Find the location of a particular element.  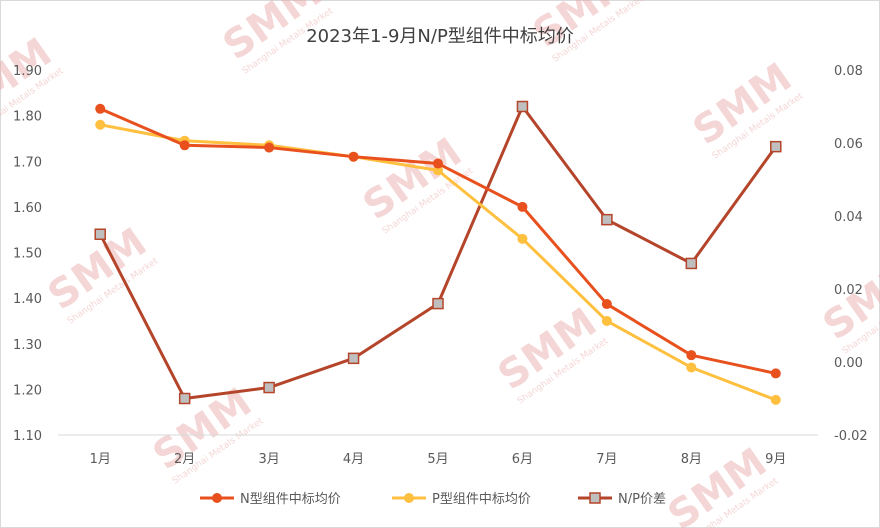

y-right-tick-label: -0.02 is located at coordinates (851, 436).